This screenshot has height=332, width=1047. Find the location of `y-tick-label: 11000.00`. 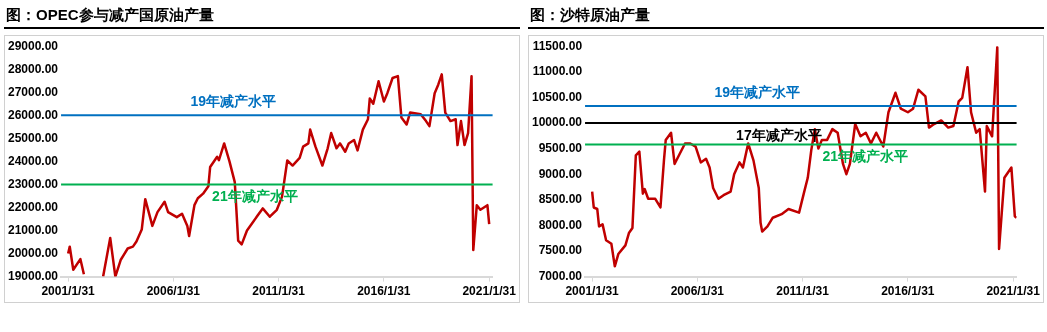

y-tick-label: 11000.00 is located at coordinates (557, 71).